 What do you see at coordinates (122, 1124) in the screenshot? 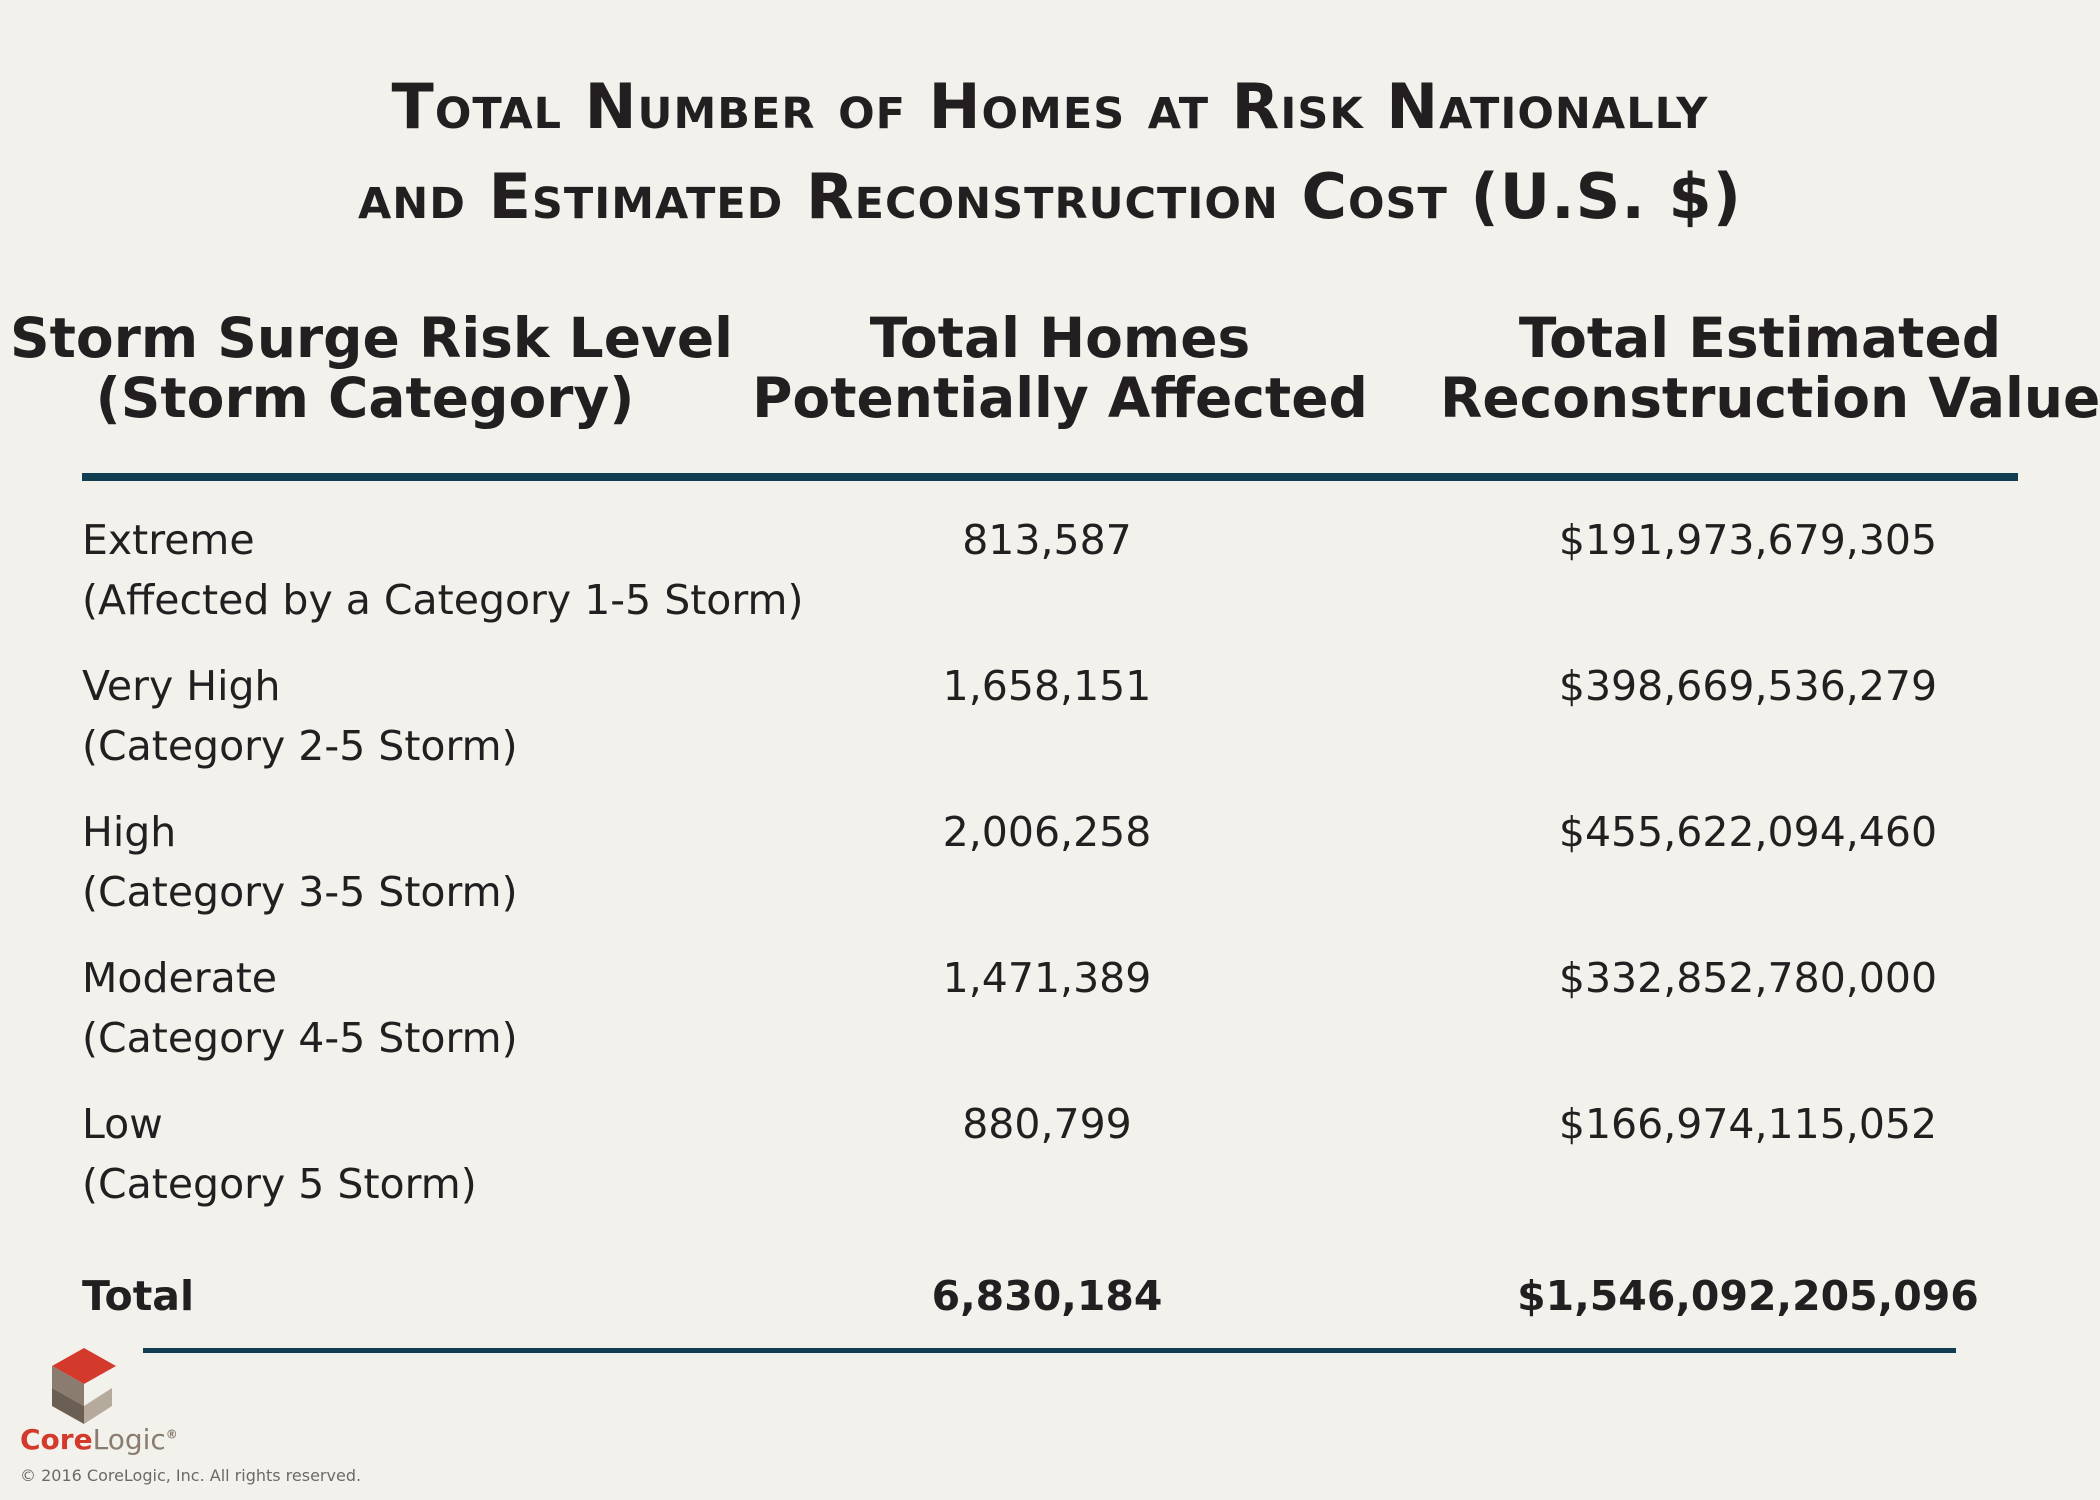
I see `risk-level-name: Low` at bounding box center [122, 1124].